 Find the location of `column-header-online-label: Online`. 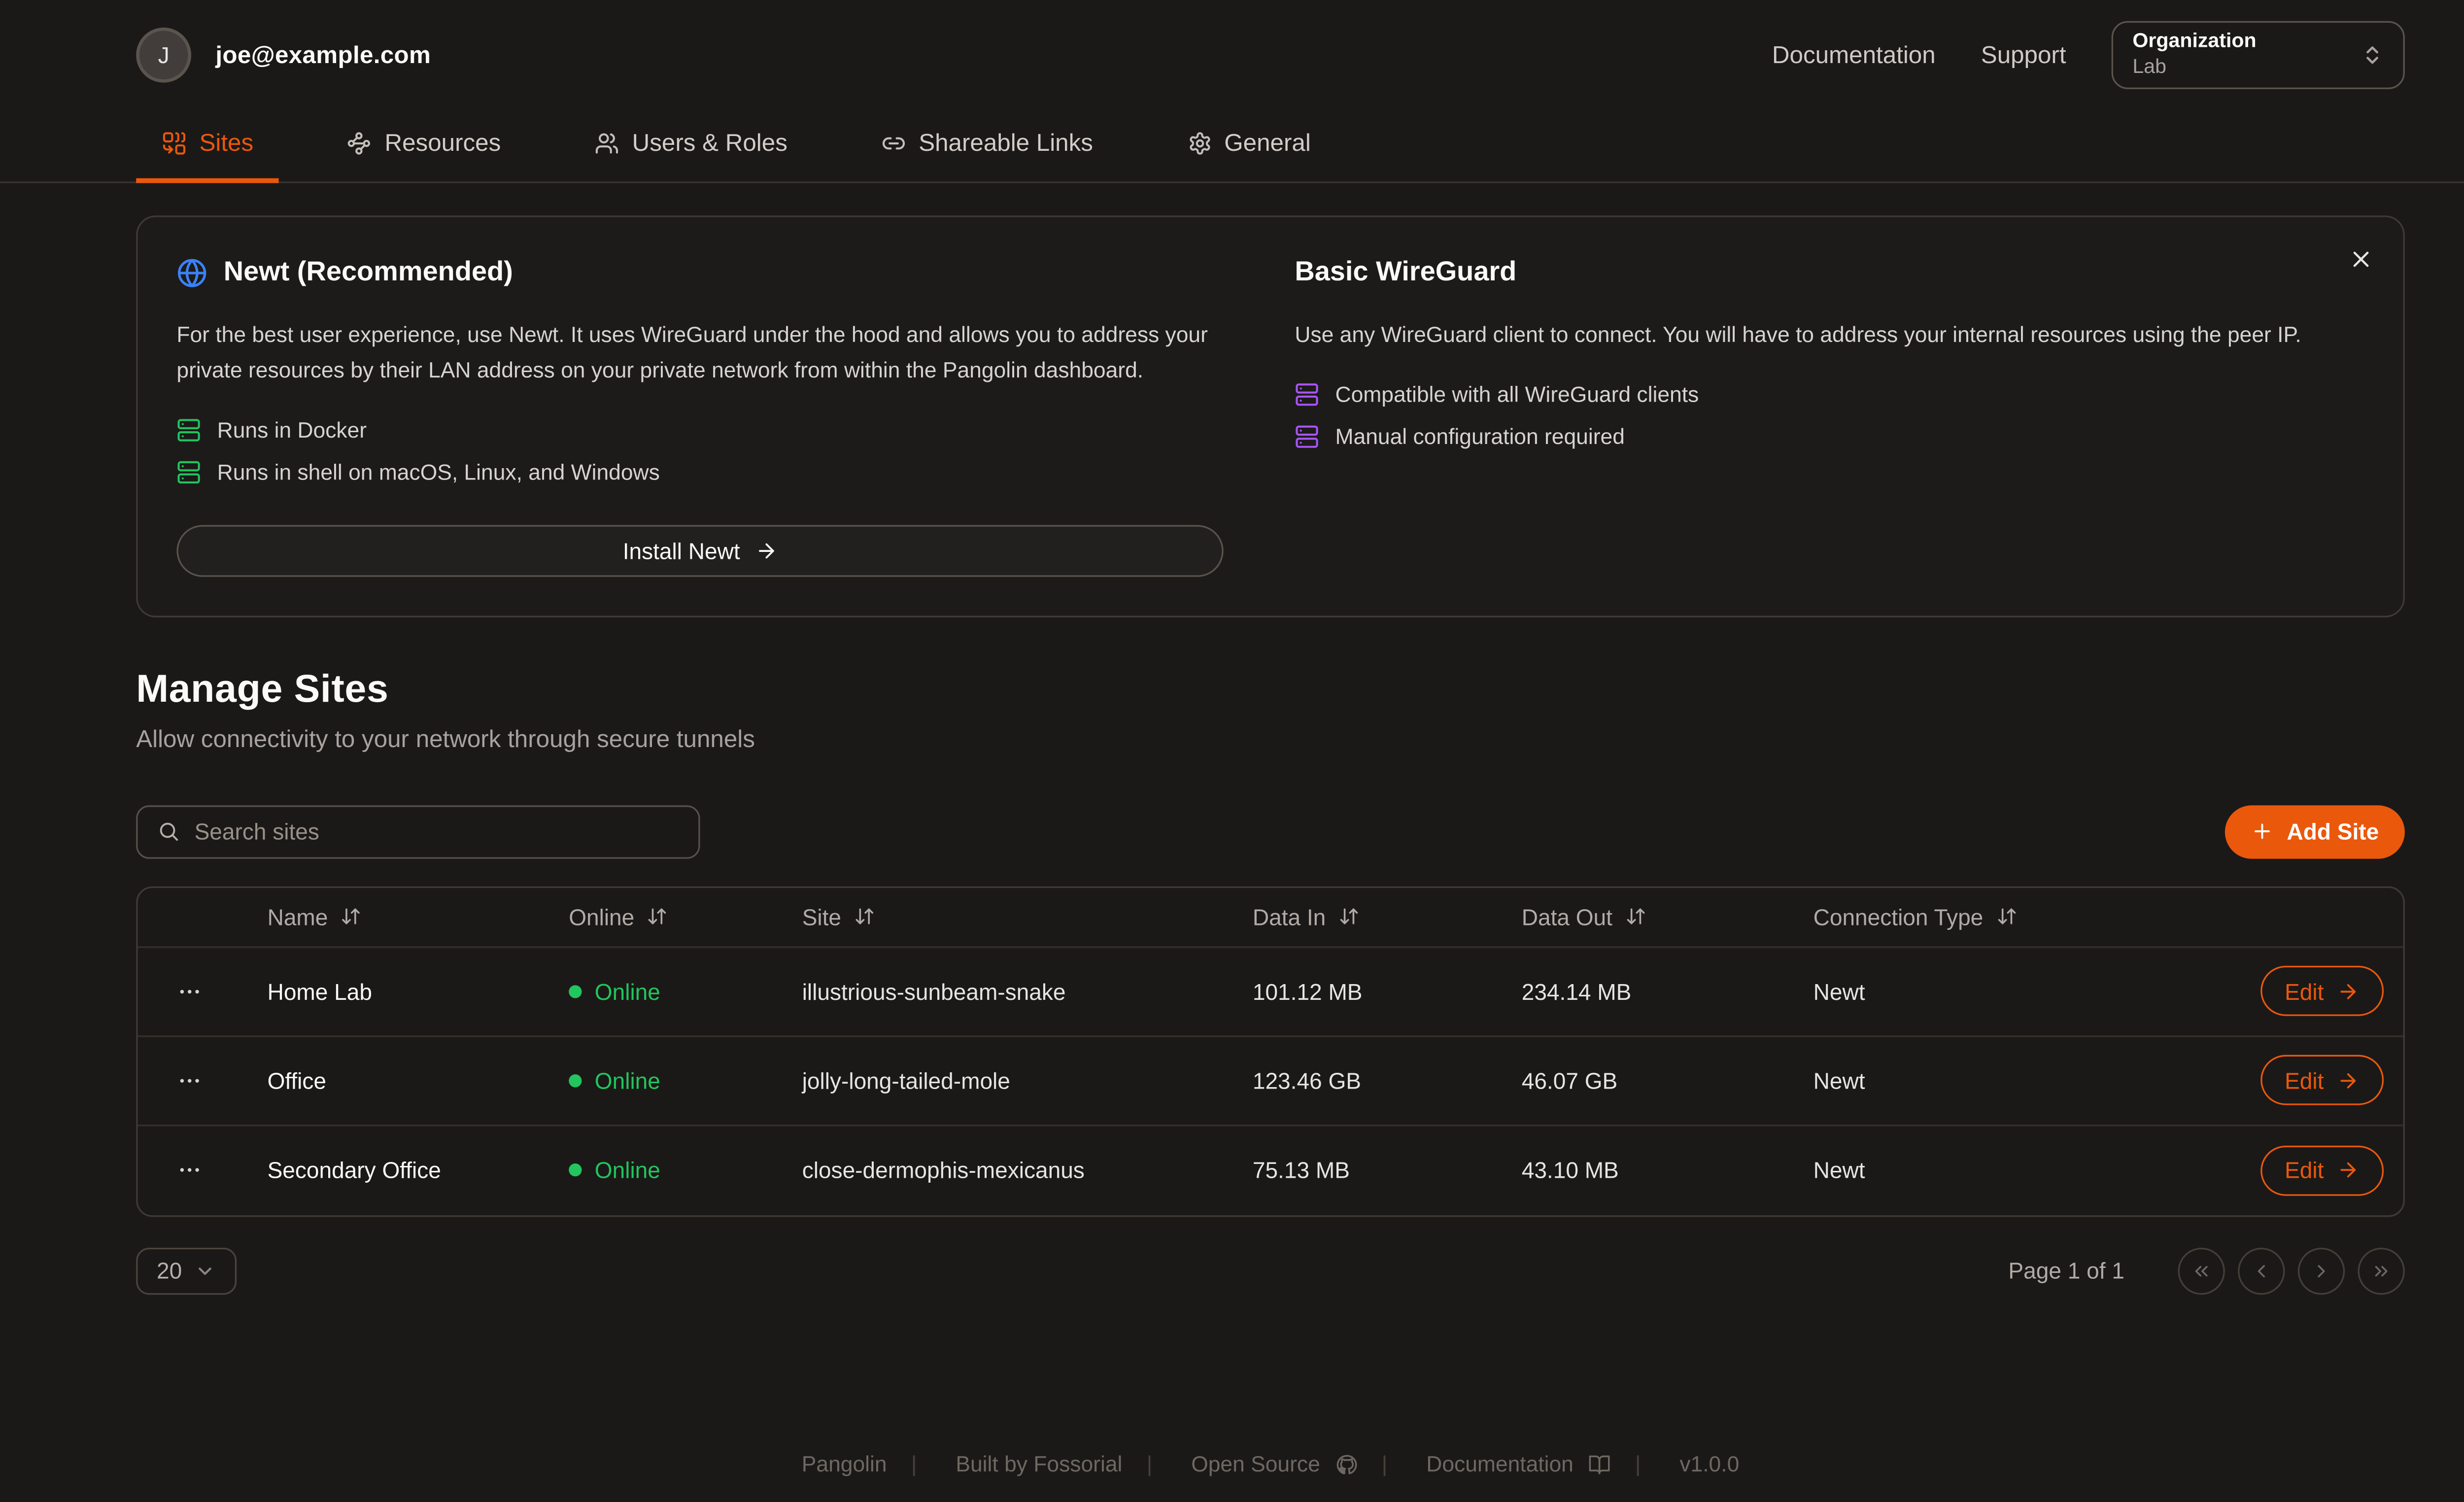

column-header-online-label: Online is located at coordinates (602, 916).